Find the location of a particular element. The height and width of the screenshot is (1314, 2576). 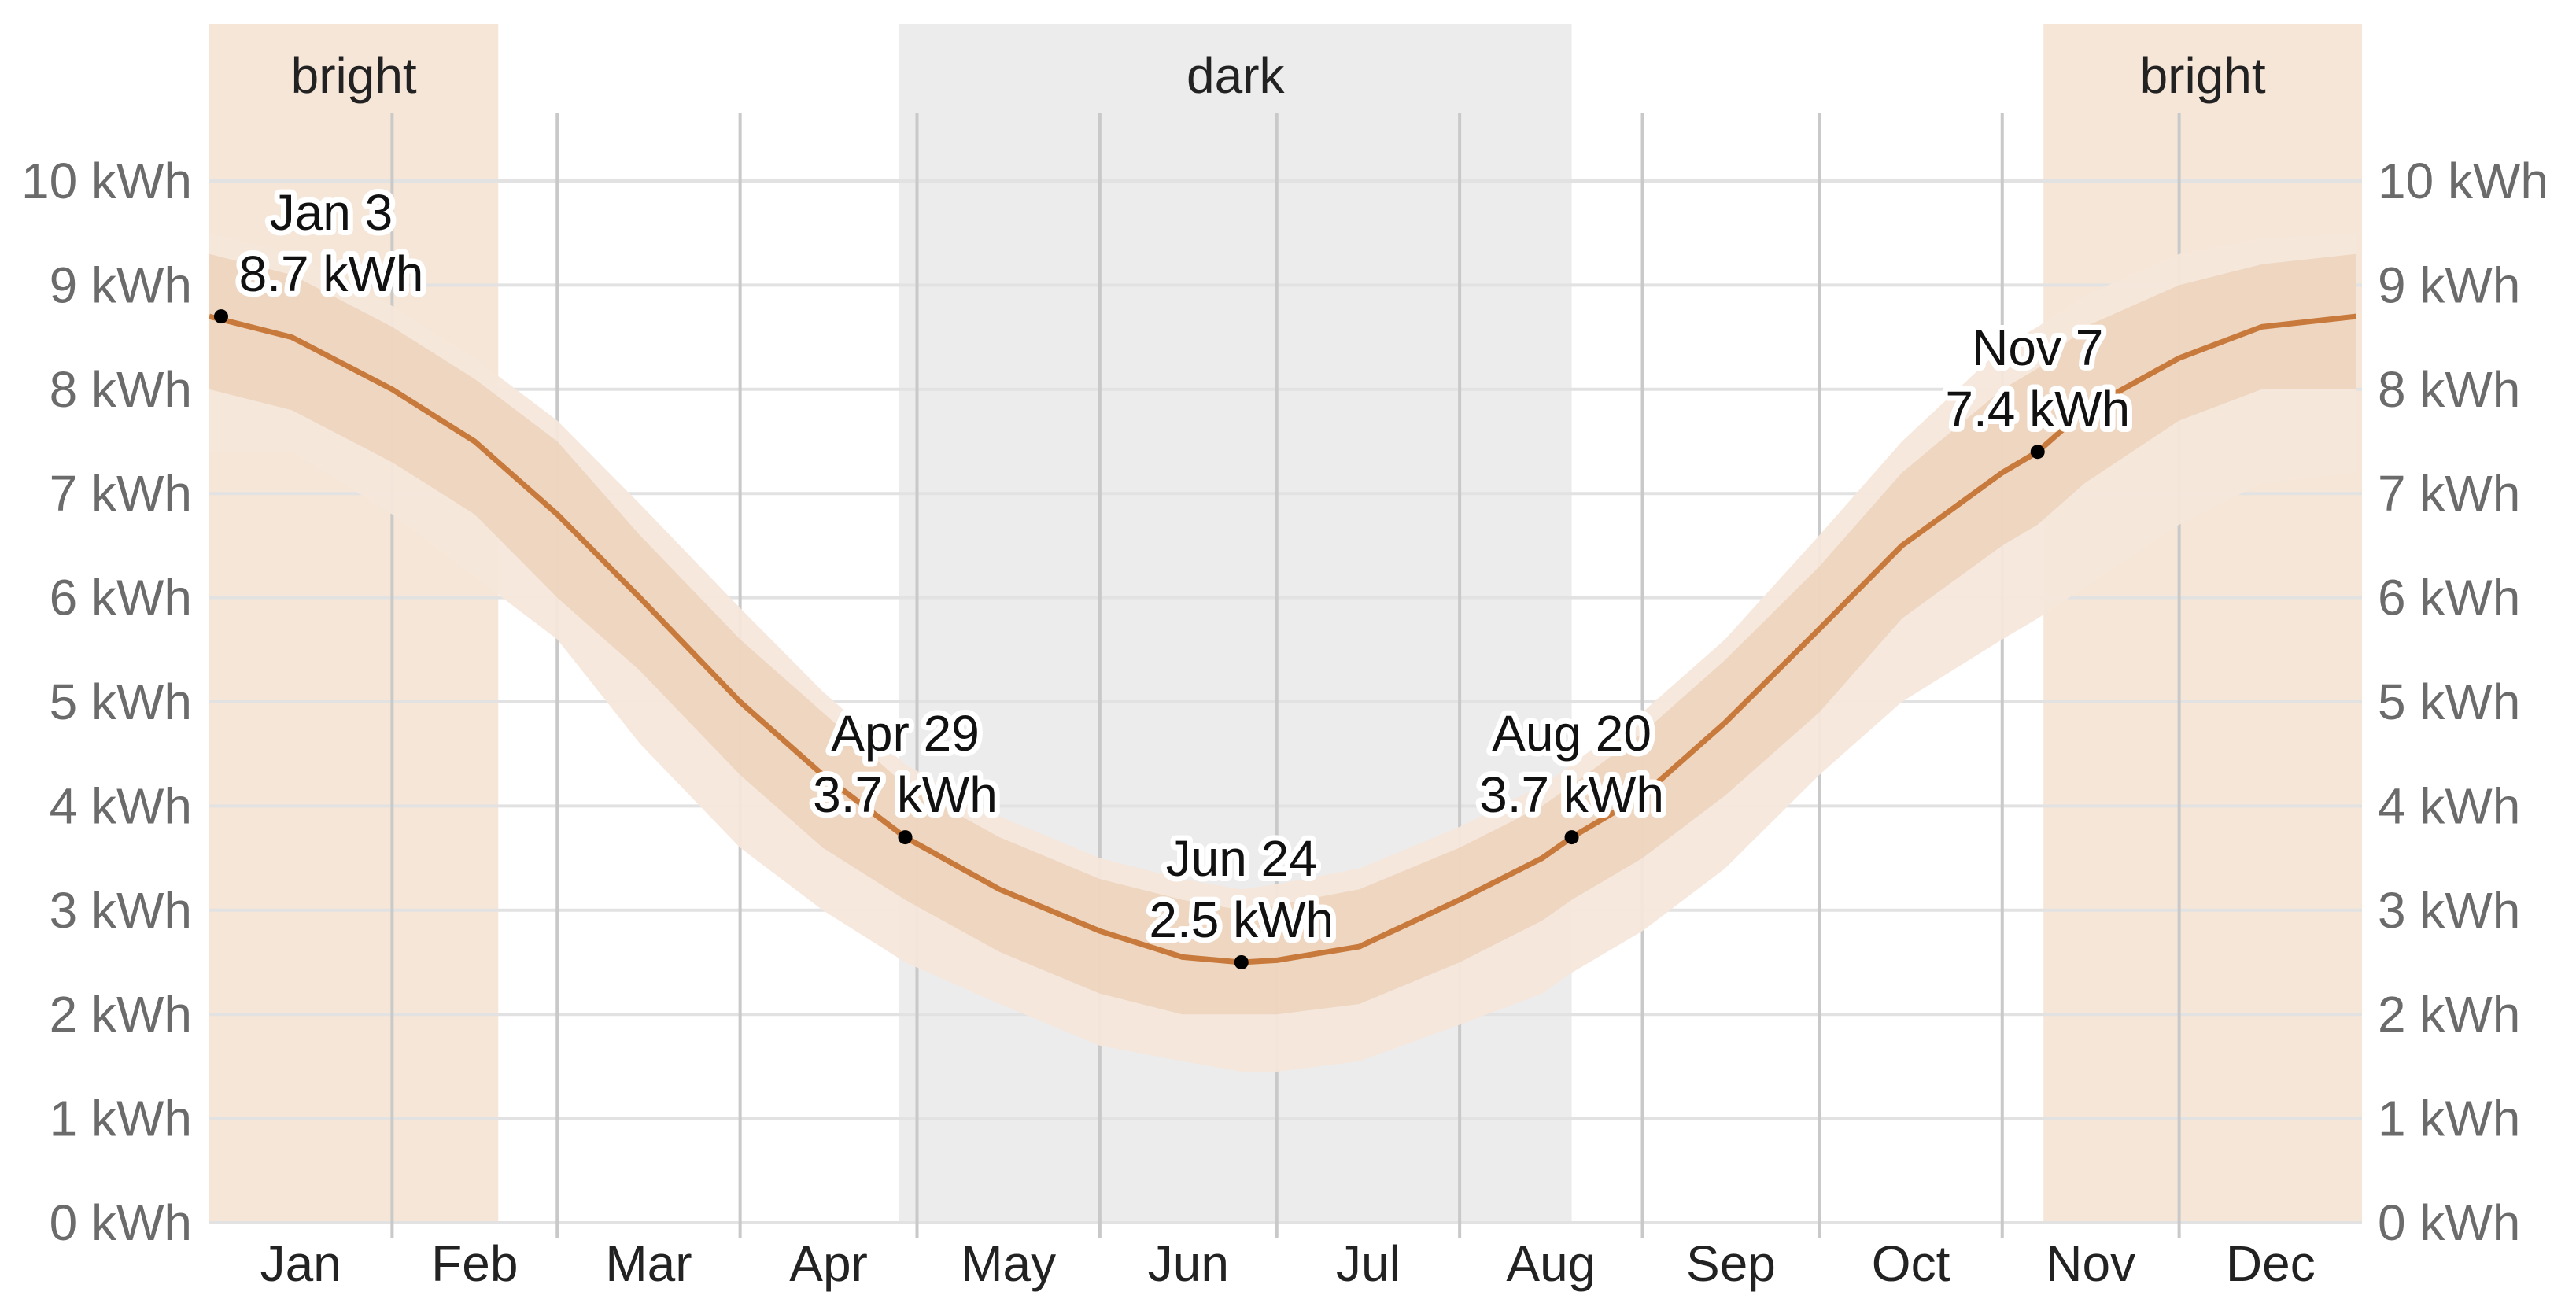

y-tick-left: 0 kWh is located at coordinates (121, 1223).